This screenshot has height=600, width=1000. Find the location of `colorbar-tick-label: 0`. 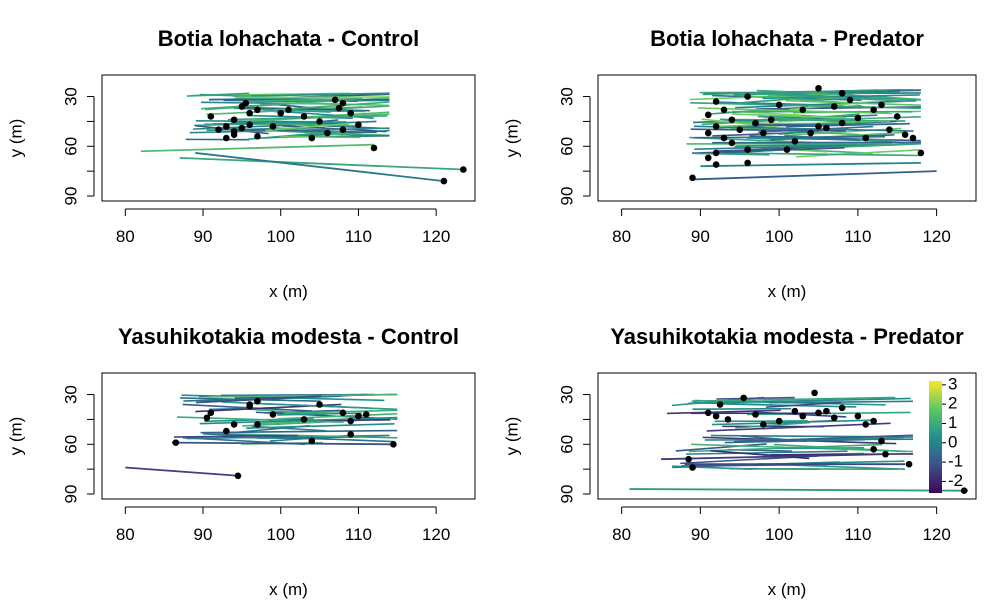

colorbar-tick-label: 0 is located at coordinates (952, 441).